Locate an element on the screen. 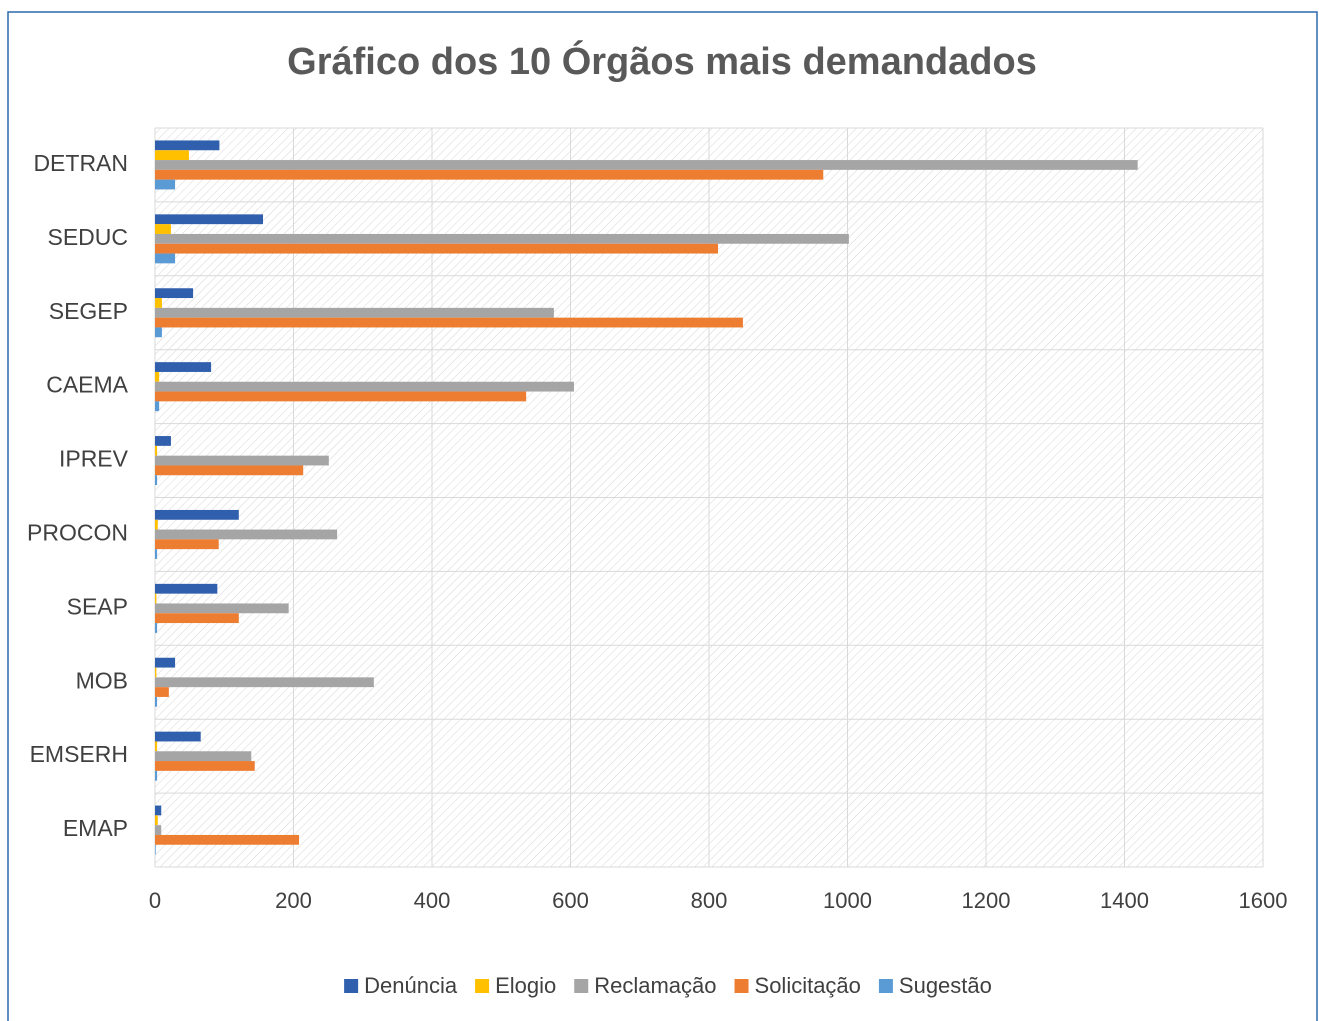  legend-label: Denúncia is located at coordinates (411, 985).